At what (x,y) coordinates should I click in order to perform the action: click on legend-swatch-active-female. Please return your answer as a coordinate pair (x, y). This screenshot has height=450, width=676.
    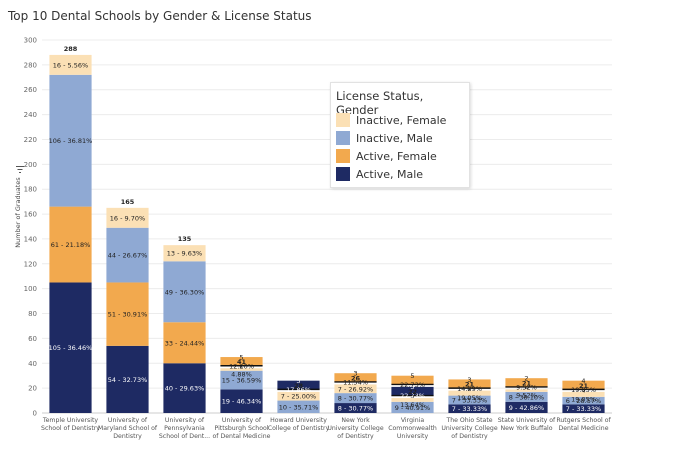
    Looking at the image, I should click on (343, 156).